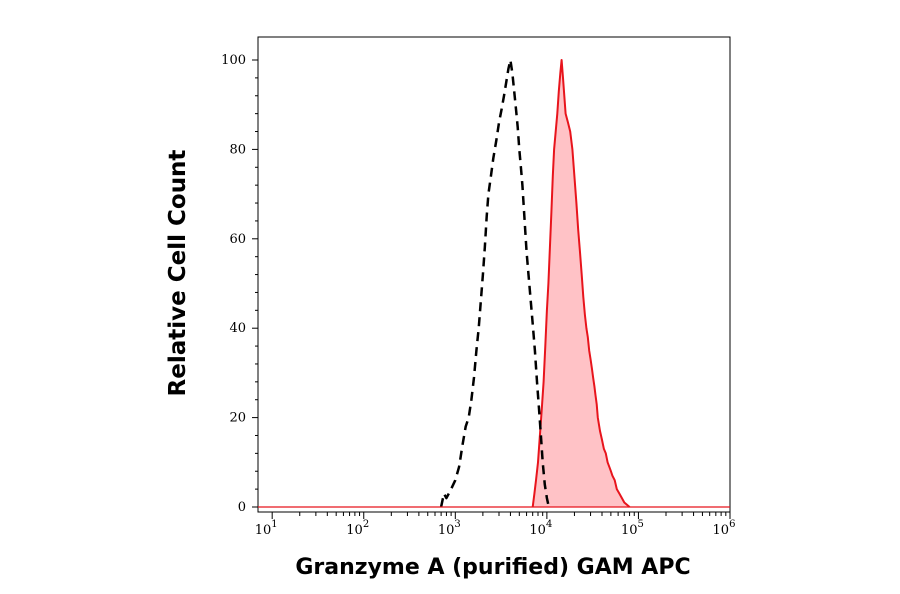 The image size is (900, 594). I want to click on x-tick-label: 10³, so click(449, 528).